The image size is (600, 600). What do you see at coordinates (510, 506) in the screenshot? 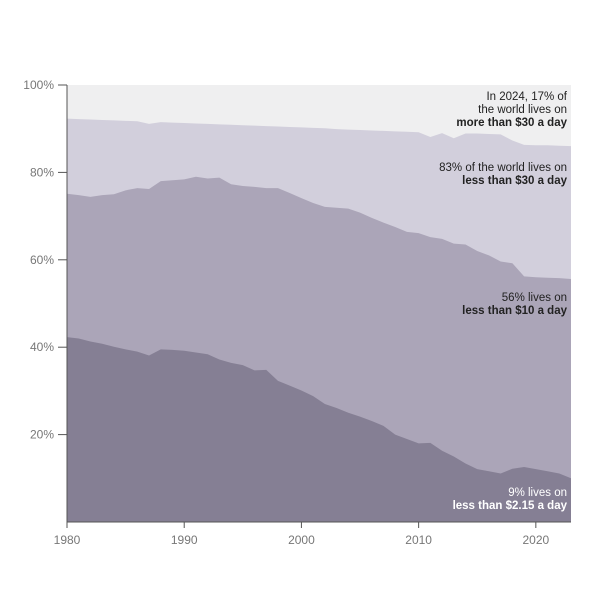
I see `annotation-line: less than $2.15 a day` at bounding box center [510, 506].